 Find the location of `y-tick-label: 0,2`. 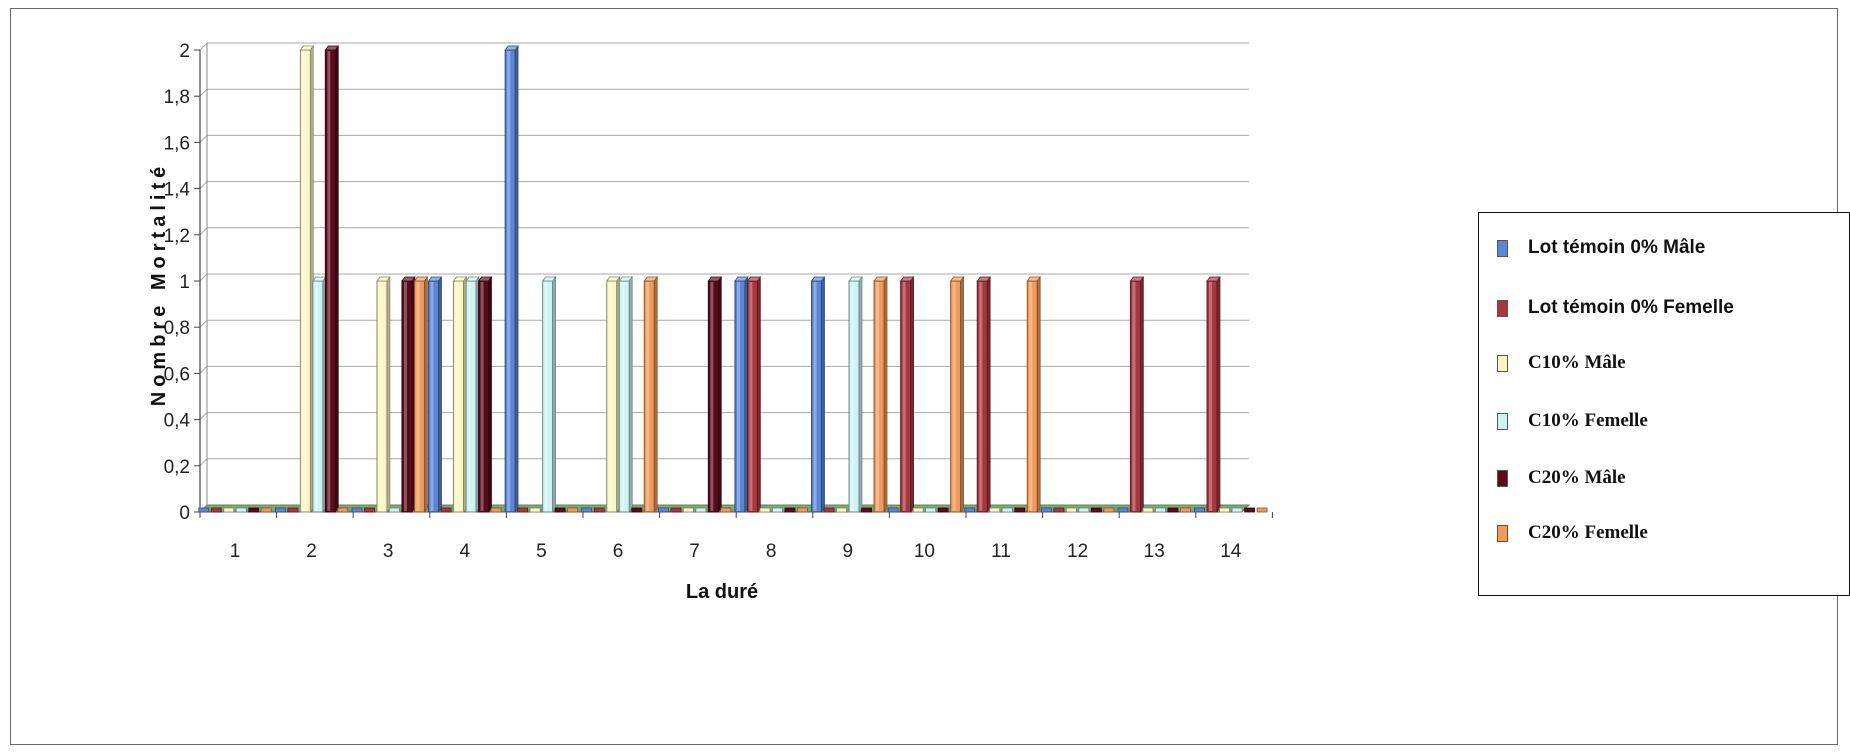

y-tick-label: 0,2 is located at coordinates (177, 467).